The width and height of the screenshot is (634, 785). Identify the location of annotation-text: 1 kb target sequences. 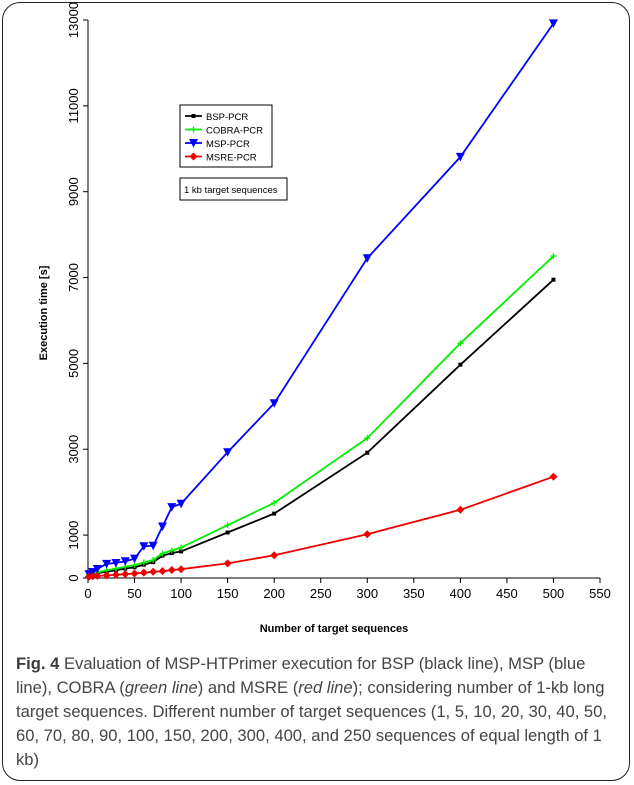
(231, 190).